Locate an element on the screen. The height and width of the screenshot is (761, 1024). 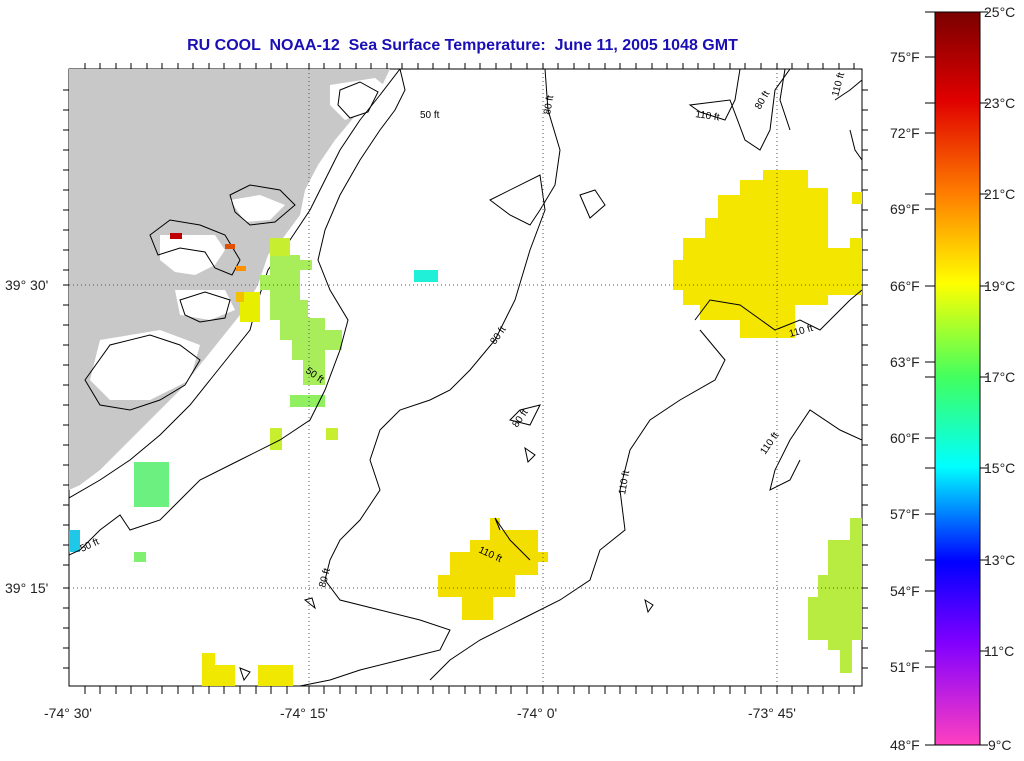
colorbar-f-75: 75°F is located at coordinates (905, 57).